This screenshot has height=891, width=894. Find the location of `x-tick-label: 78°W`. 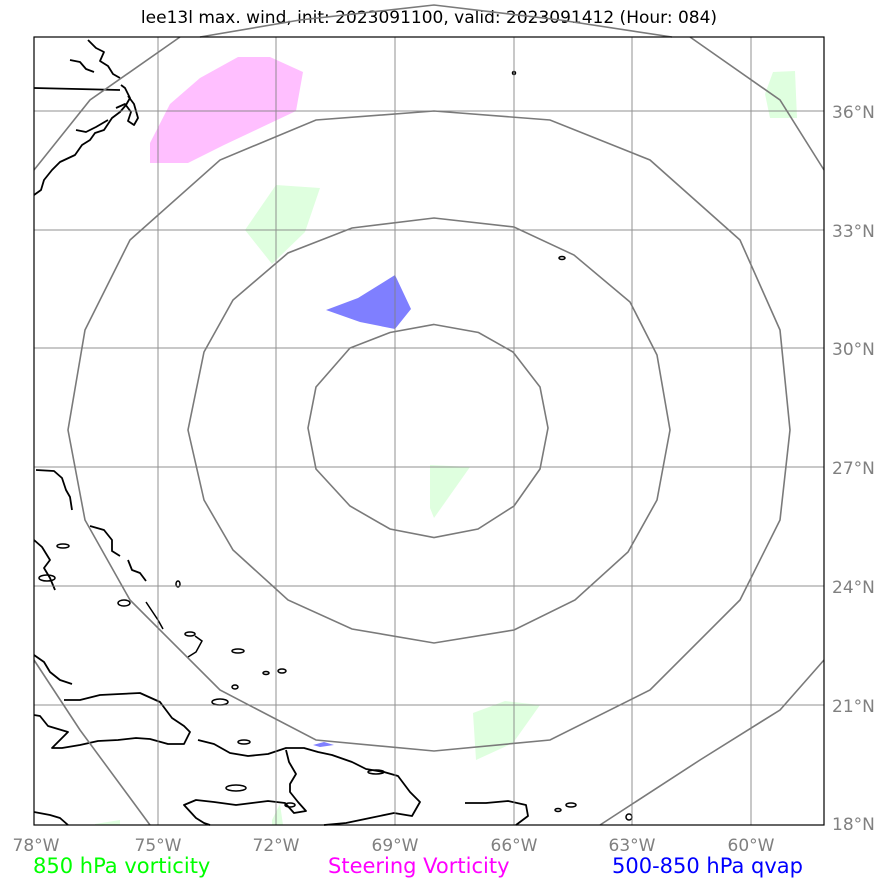

x-tick-label: 78°W is located at coordinates (36, 846).